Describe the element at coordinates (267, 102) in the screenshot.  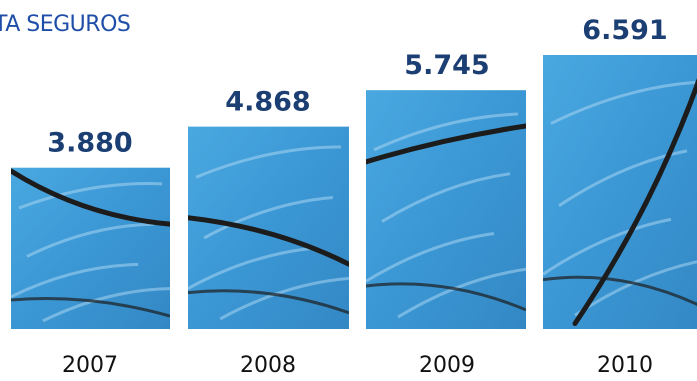
I see `value-label: 4.868` at that location.